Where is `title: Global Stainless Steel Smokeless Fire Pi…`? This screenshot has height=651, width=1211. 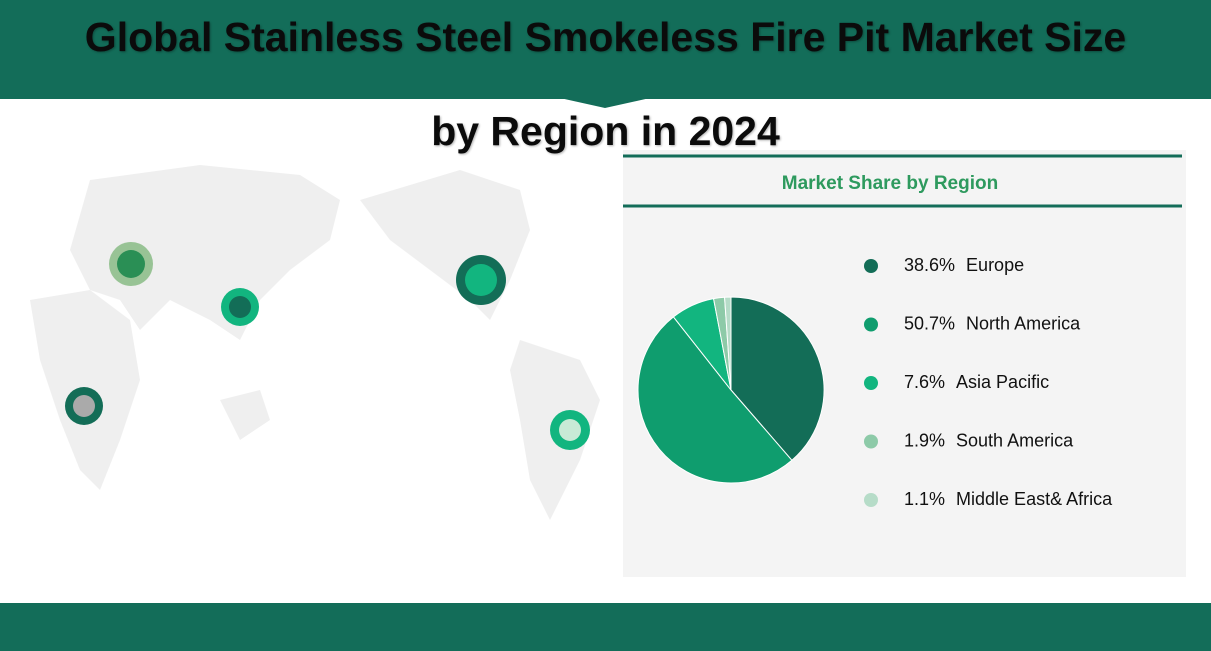
title: Global Stainless Steel Smokeless Fire Pi… is located at coordinates (605, 37).